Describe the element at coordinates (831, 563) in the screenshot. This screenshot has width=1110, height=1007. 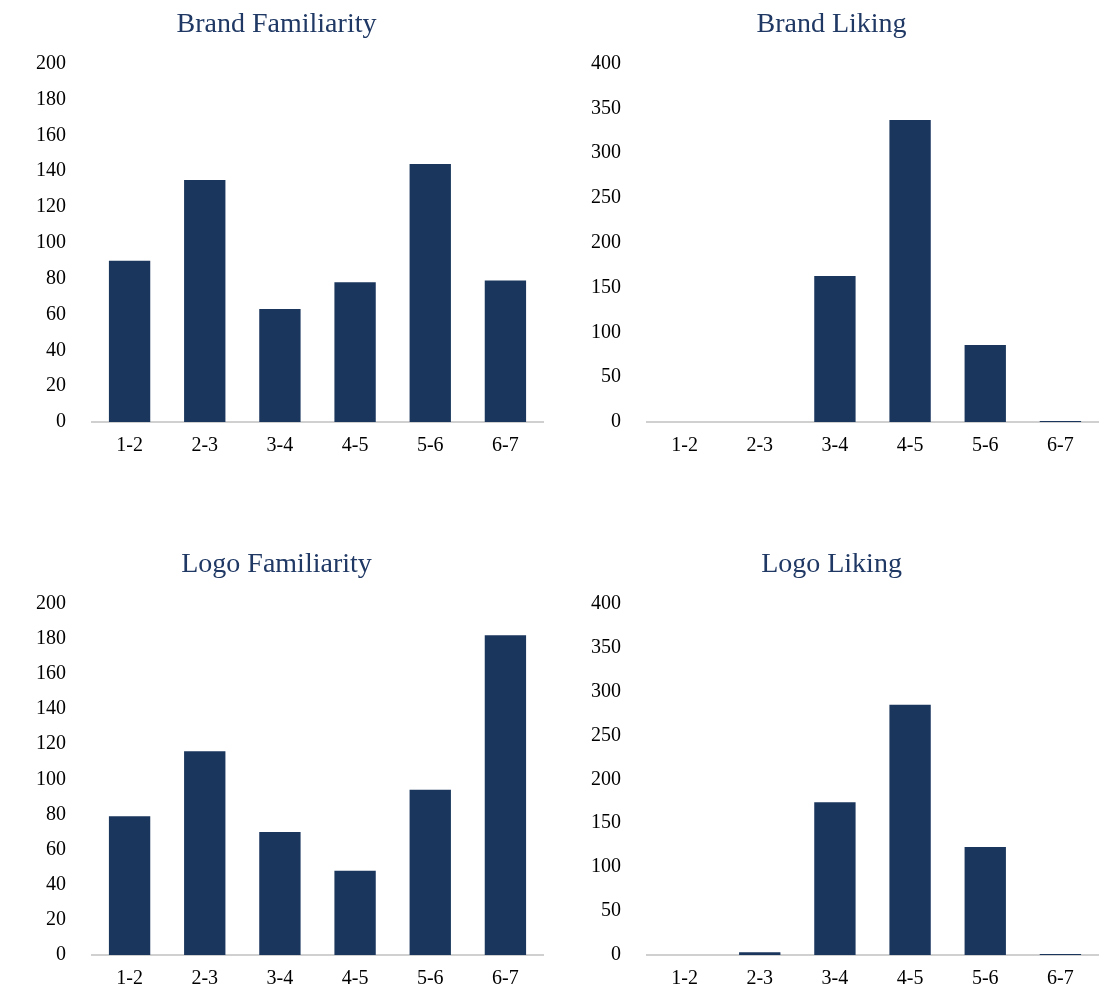
I see `chart-title: Logo Liking` at that location.